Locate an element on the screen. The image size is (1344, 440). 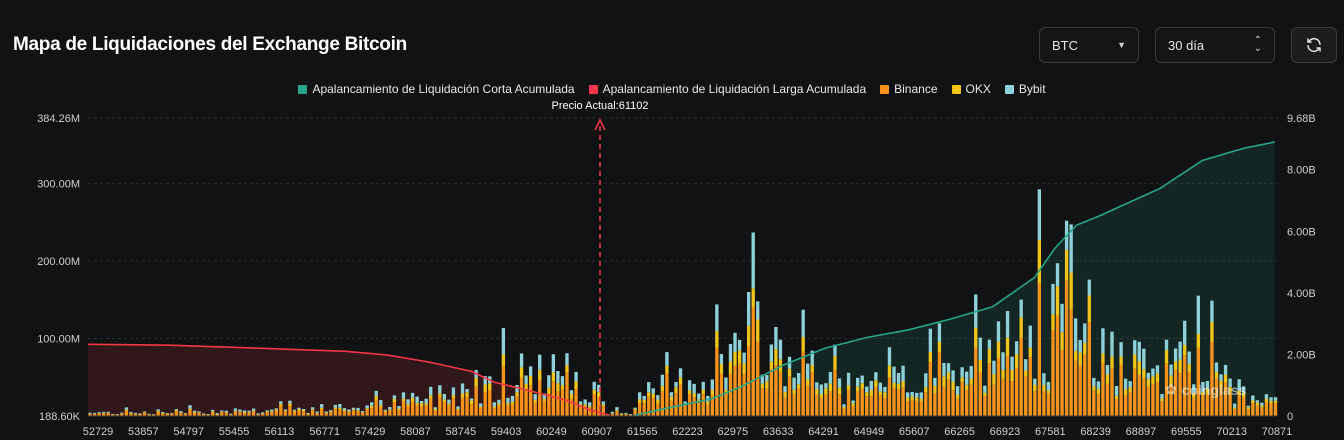
x-tick-label: 64949 is located at coordinates (869, 432).